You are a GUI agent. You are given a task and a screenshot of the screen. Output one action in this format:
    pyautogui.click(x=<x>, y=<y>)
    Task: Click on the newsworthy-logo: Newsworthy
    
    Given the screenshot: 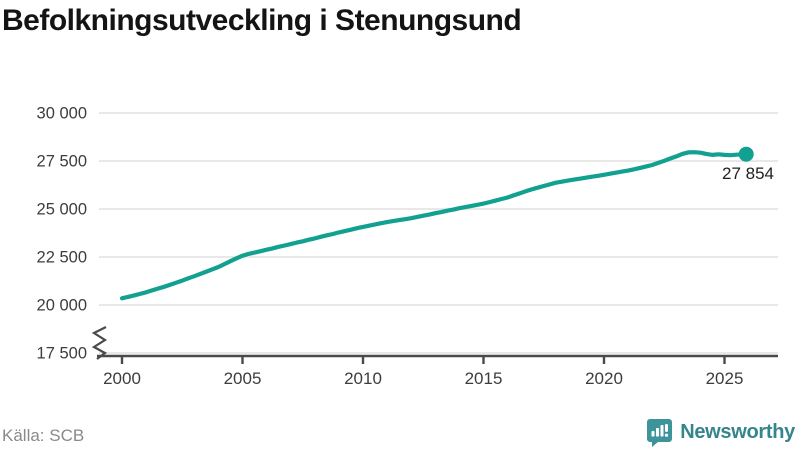 What is the action you would take?
    pyautogui.click(x=720, y=432)
    